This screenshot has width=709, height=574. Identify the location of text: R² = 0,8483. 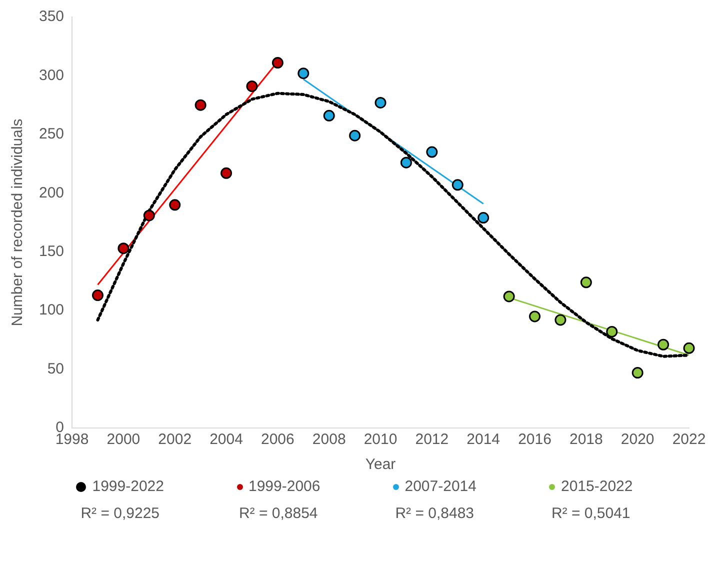
(434, 513).